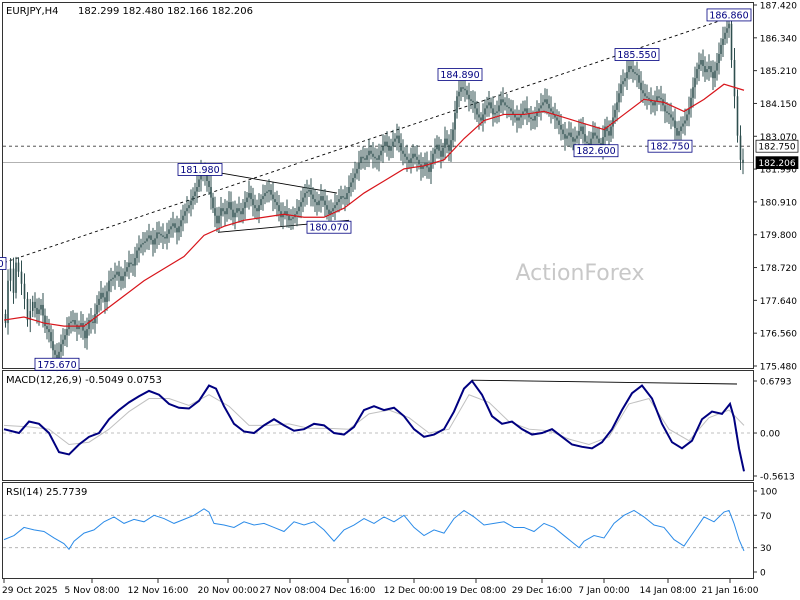  What do you see at coordinates (728, 15) in the screenshot?
I see `price-label: 186.860` at bounding box center [728, 15].